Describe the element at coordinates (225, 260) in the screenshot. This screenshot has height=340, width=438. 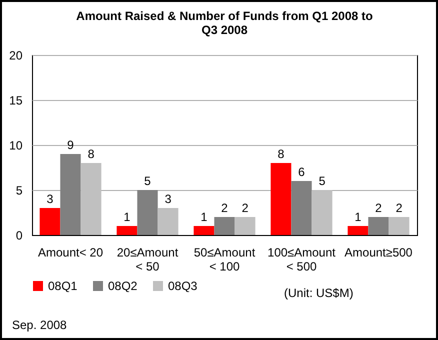
I see `x-tick-label: 50≤Amount < 100` at that location.